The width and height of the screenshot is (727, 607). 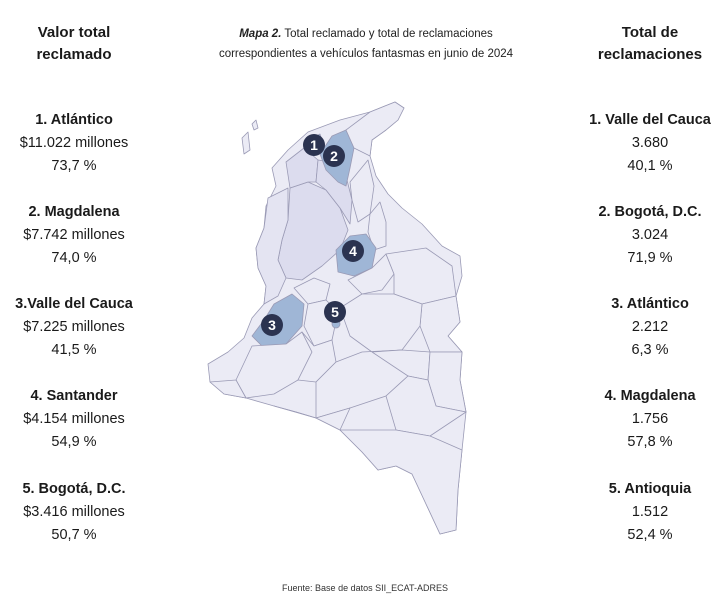 I want to click on island-providencia, so click(x=255, y=125).